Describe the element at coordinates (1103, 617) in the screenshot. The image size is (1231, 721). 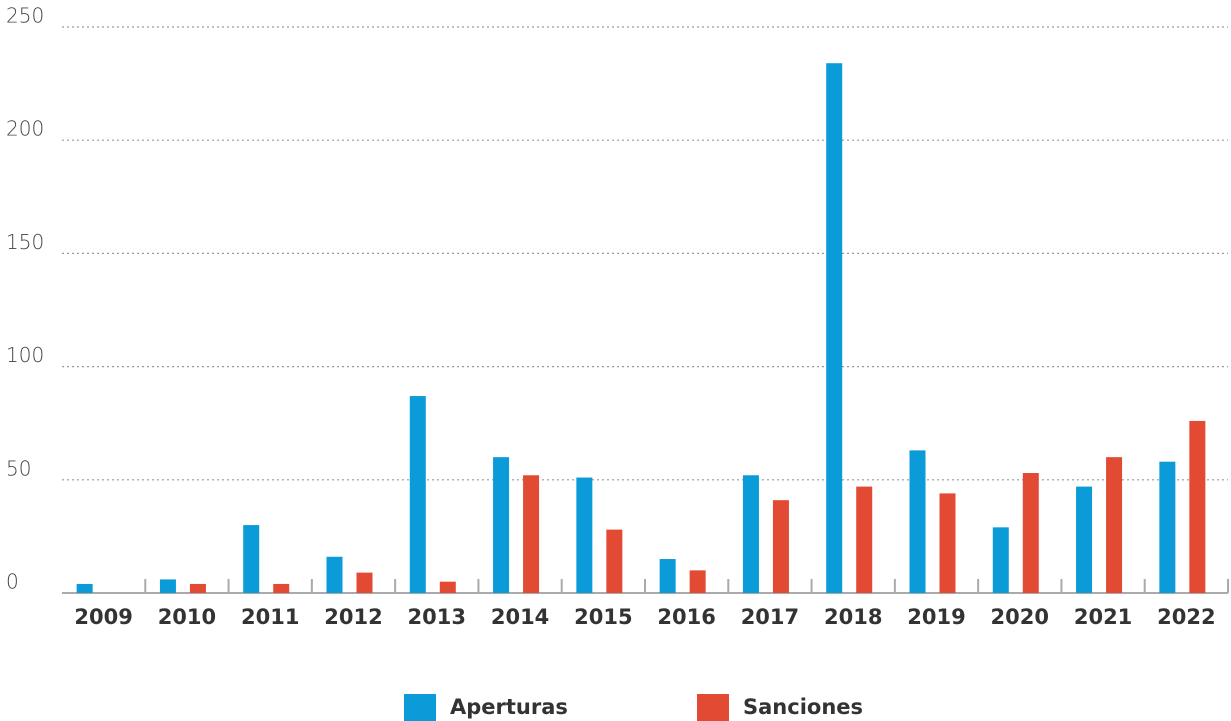
I see `x-tick-label: 2021` at that location.